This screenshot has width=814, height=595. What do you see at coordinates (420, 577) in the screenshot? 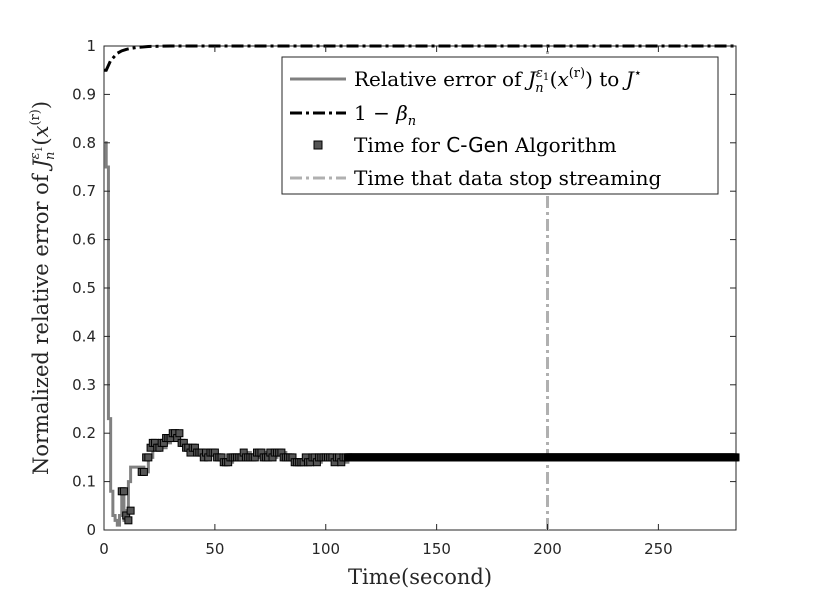
I see `x-axis-label: Time(second)` at bounding box center [420, 577].